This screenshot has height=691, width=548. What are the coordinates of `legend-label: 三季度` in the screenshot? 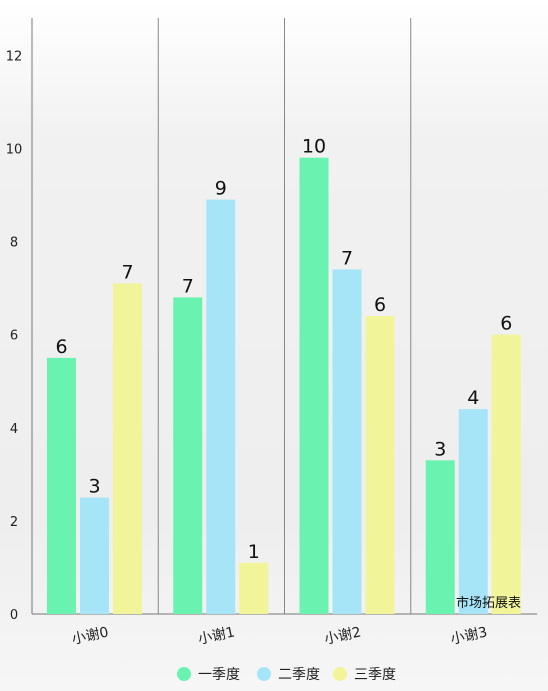 It's located at (375, 675).